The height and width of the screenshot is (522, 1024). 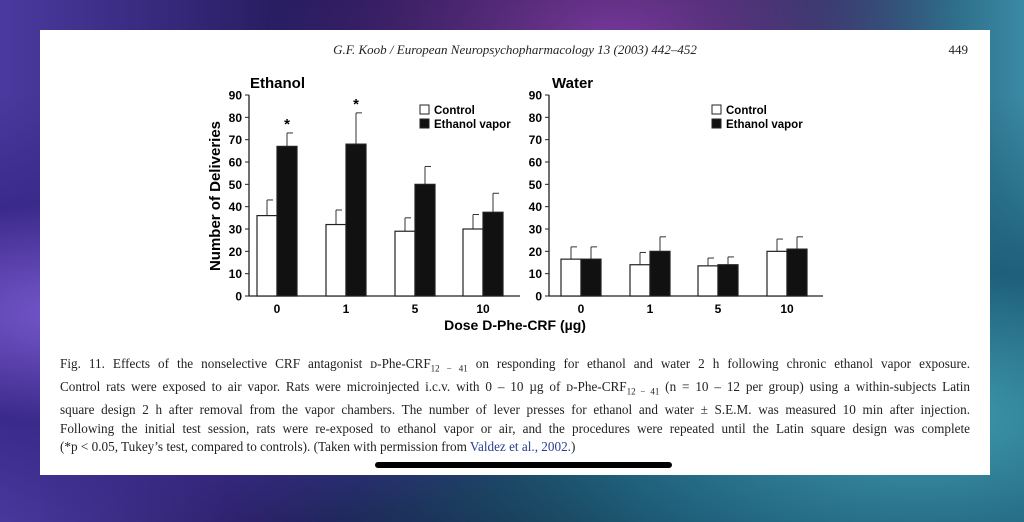 I want to click on x-axis-label: Dose D-Phe-CRF (µg), so click(x=515, y=325).